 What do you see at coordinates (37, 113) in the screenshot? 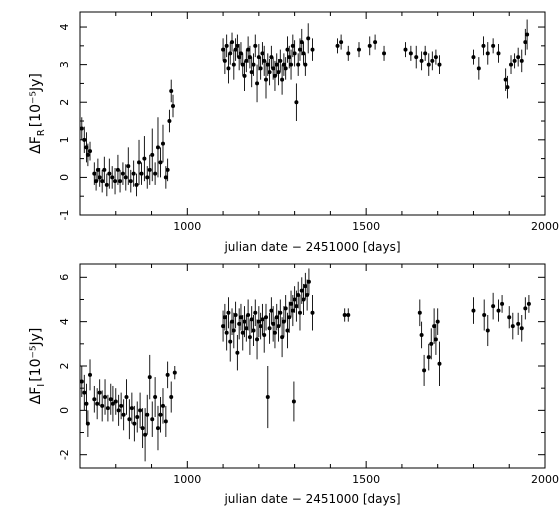
I see `y-axis-label: ΔFR [10⁻⁵Jy]` at bounding box center [37, 113].